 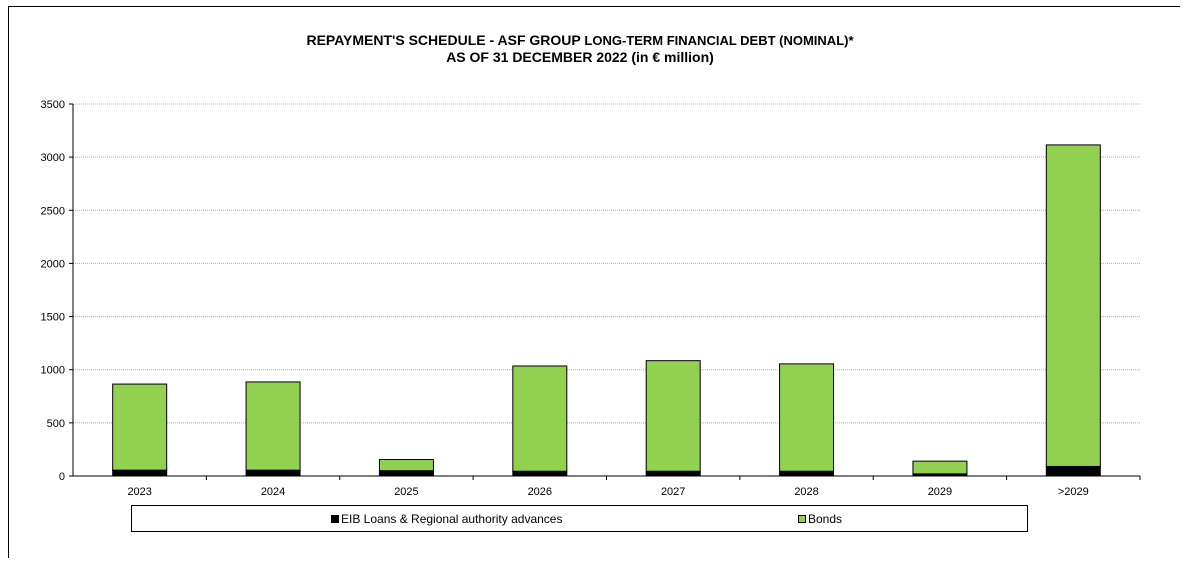 What do you see at coordinates (53, 318) in the screenshot?
I see `y-tick-label: 1500` at bounding box center [53, 318].